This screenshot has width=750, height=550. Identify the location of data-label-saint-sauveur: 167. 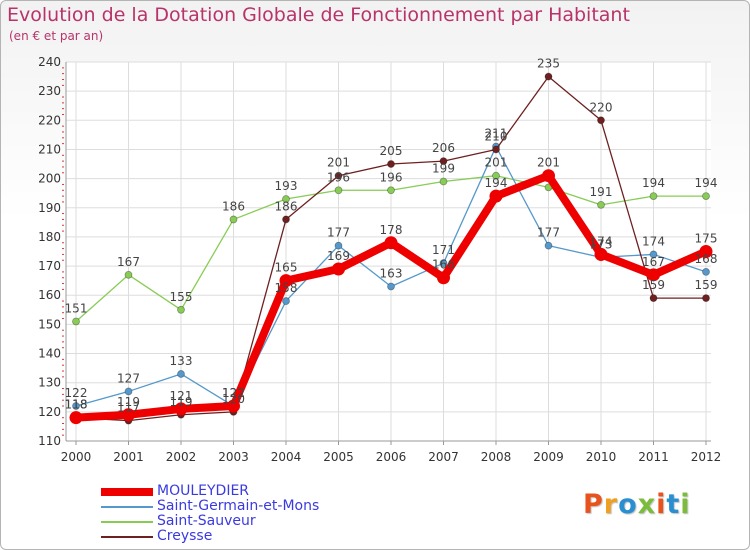
(128, 262).